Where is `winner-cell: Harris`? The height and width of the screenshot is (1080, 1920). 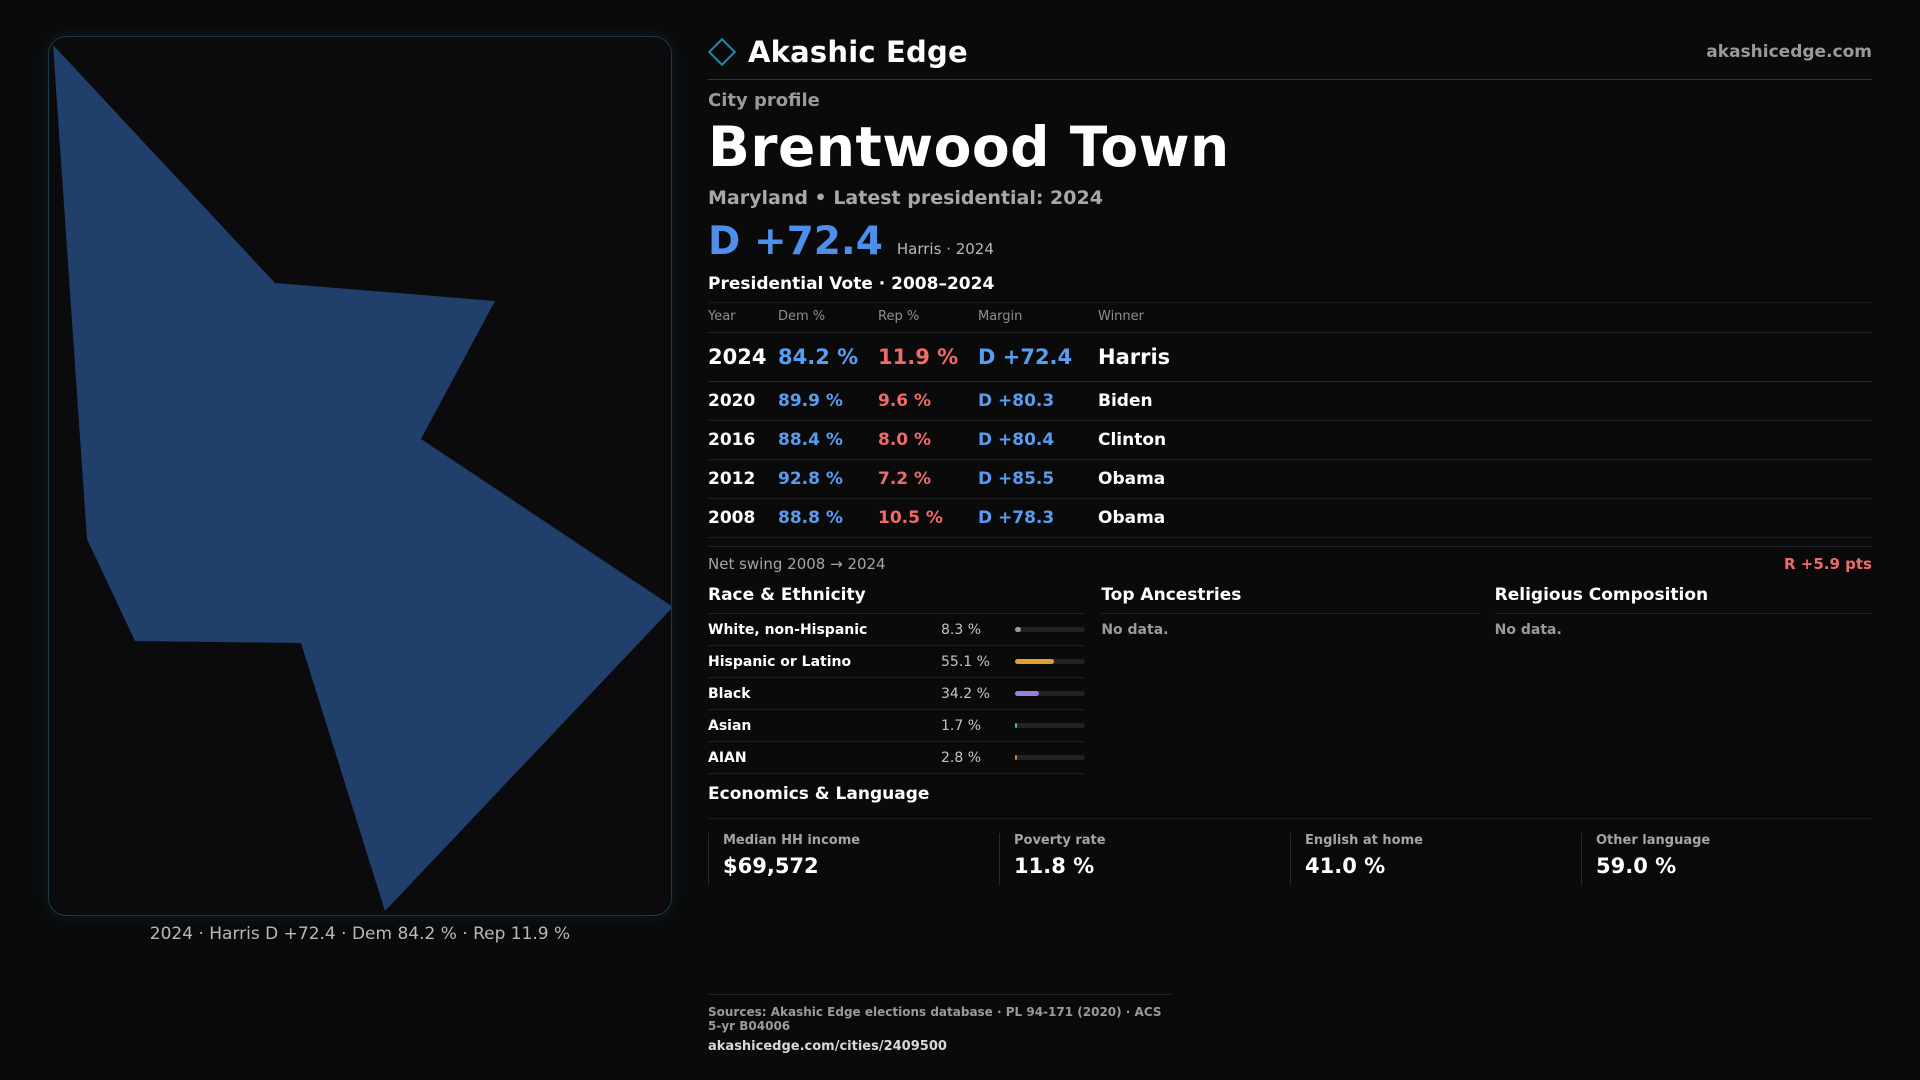
winner-cell: Harris is located at coordinates (1485, 357).